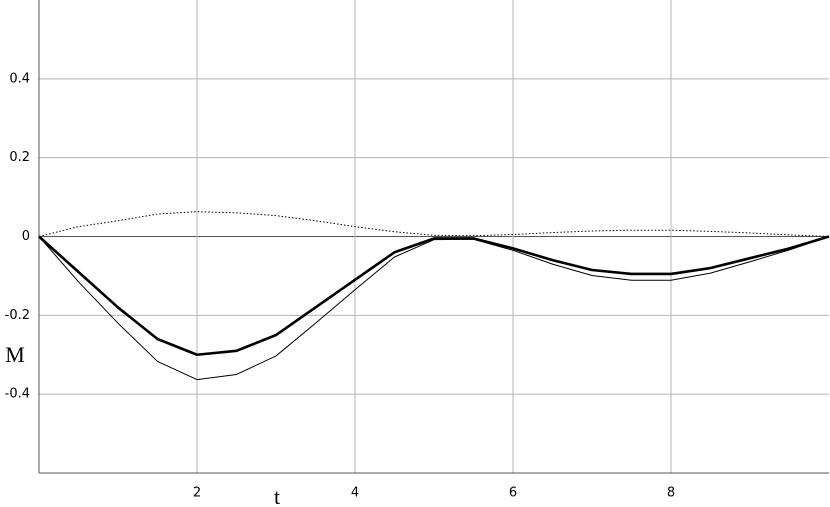  What do you see at coordinates (26, 236) in the screenshot?
I see `y-tick-label: 0` at bounding box center [26, 236].